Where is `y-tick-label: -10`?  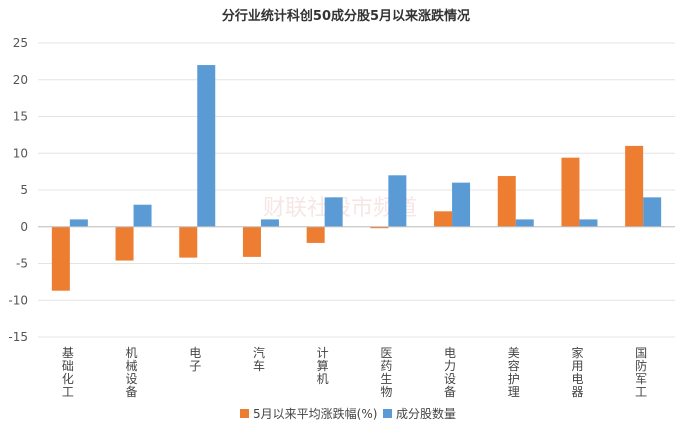
y-tick-label: -10 is located at coordinates (18, 300).